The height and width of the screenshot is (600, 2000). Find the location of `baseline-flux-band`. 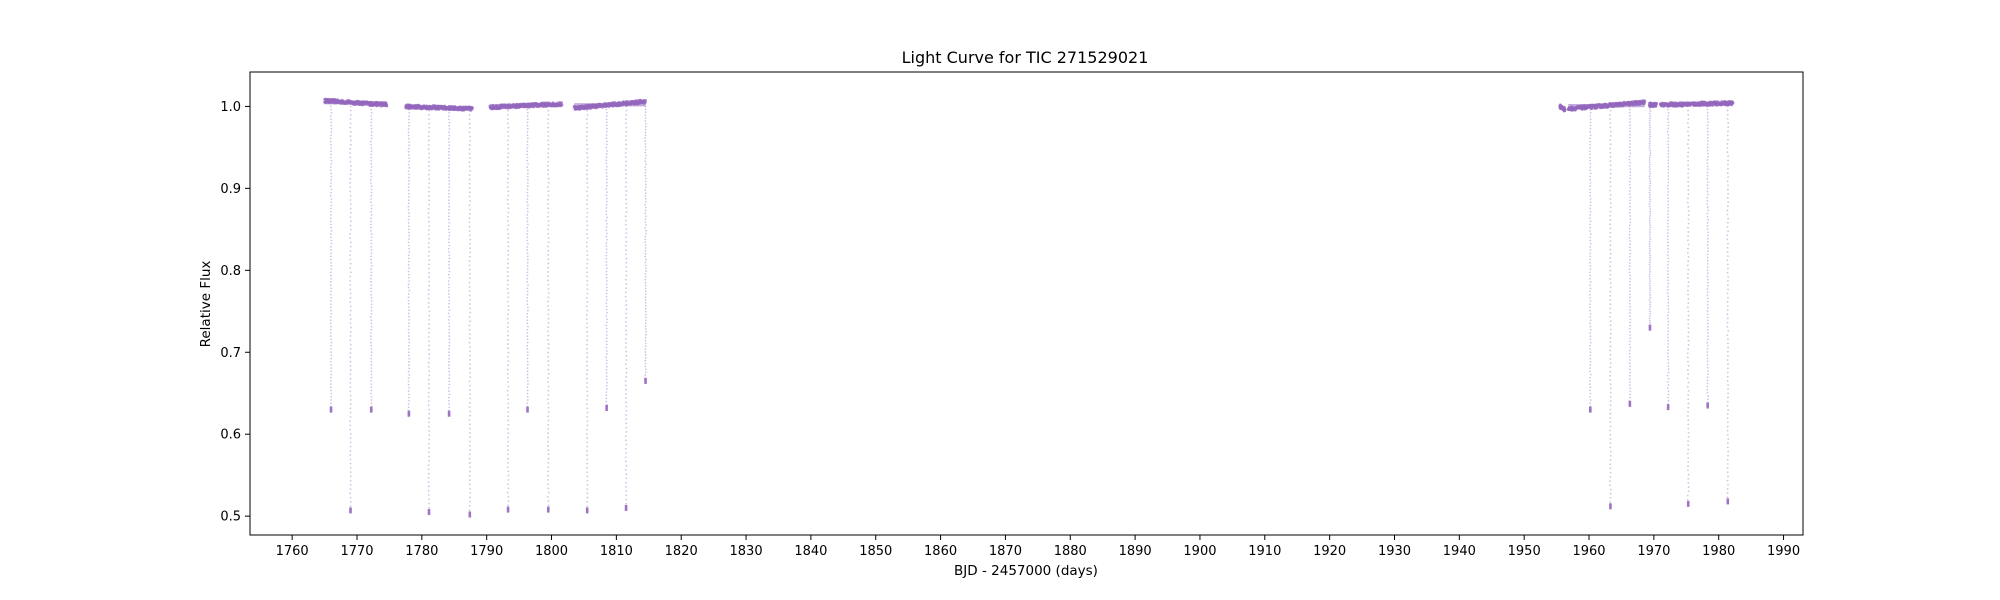

baseline-flux-band is located at coordinates (1653, 105).